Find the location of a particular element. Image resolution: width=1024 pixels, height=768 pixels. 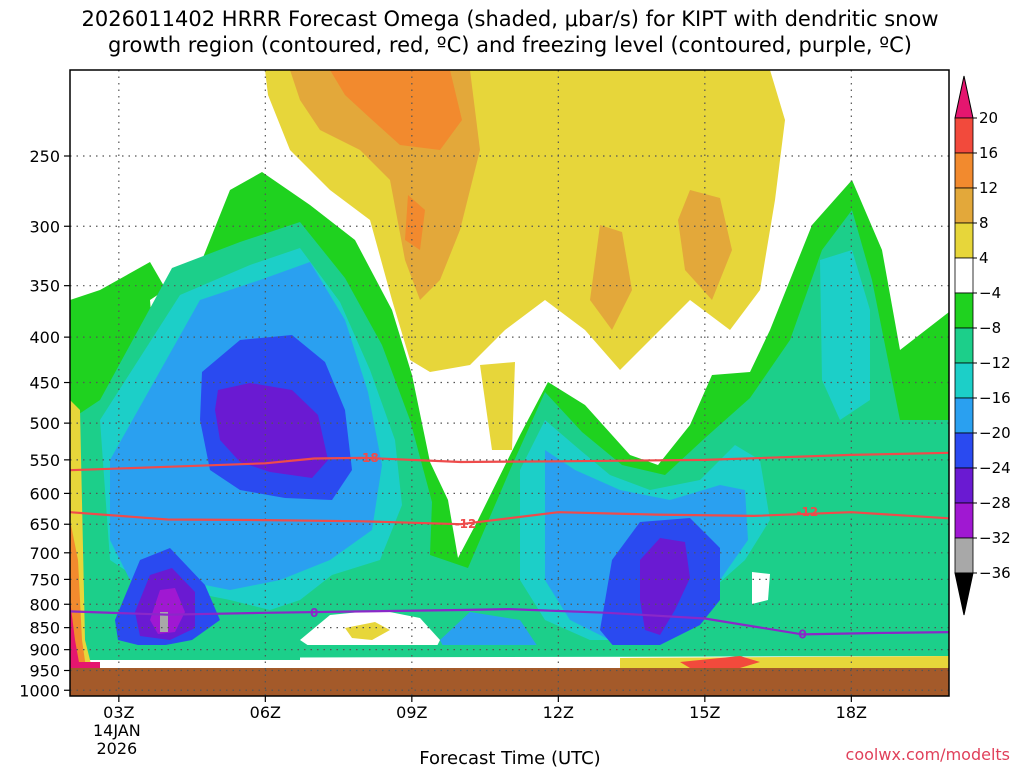

y-tick-label: 700 is located at coordinates (44, 553).